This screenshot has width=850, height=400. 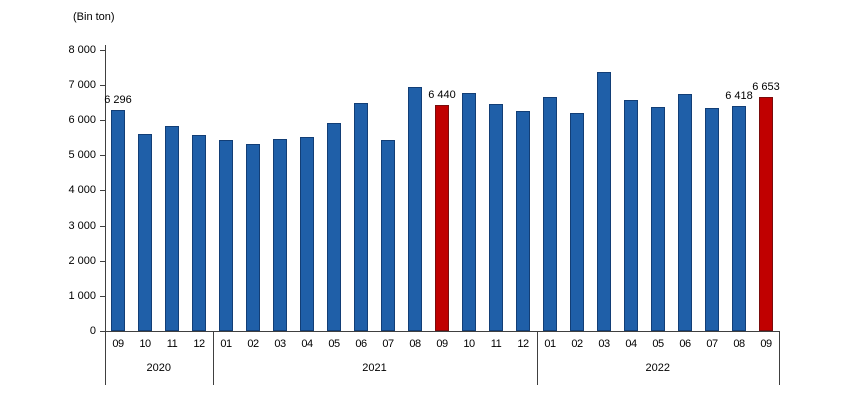 I want to click on data-label: 6 296, so click(x=118, y=100).